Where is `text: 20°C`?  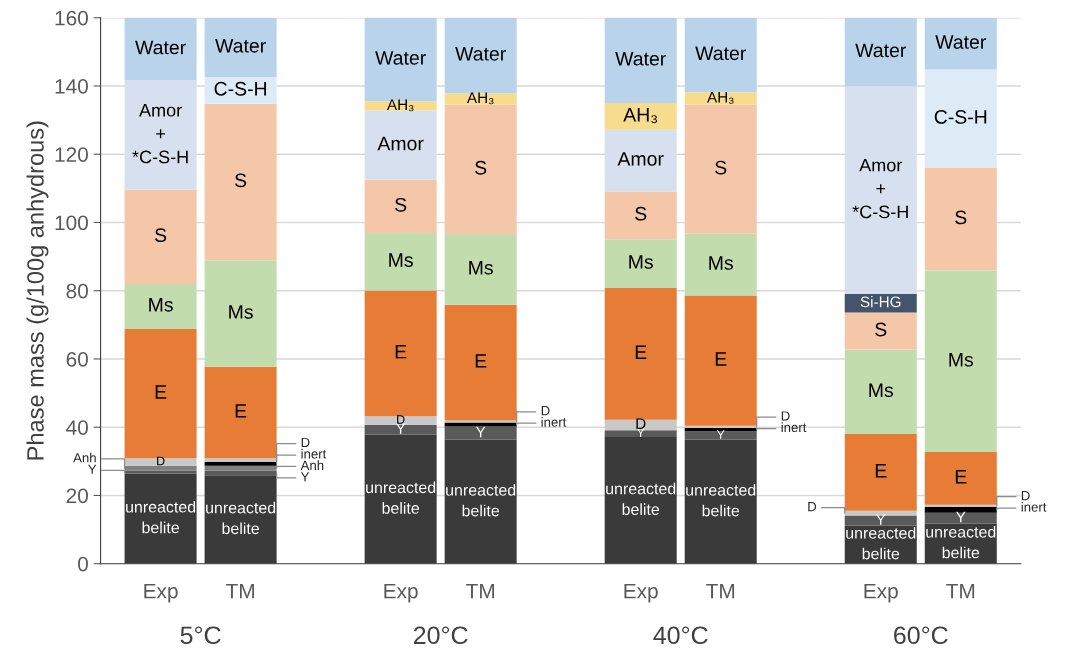
text: 20°C is located at coordinates (440, 635).